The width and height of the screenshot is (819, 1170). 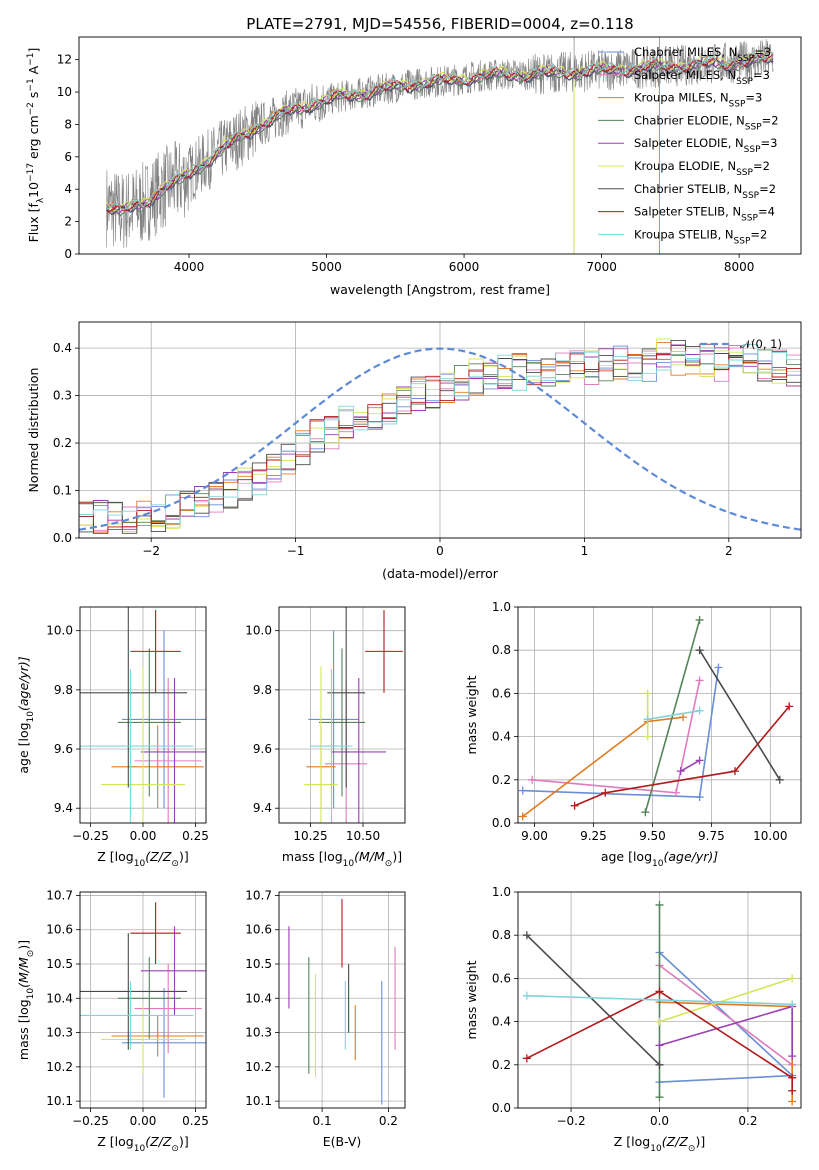 What do you see at coordinates (363, 836) in the screenshot?
I see `x-tick-label: 10.50` at bounding box center [363, 836].